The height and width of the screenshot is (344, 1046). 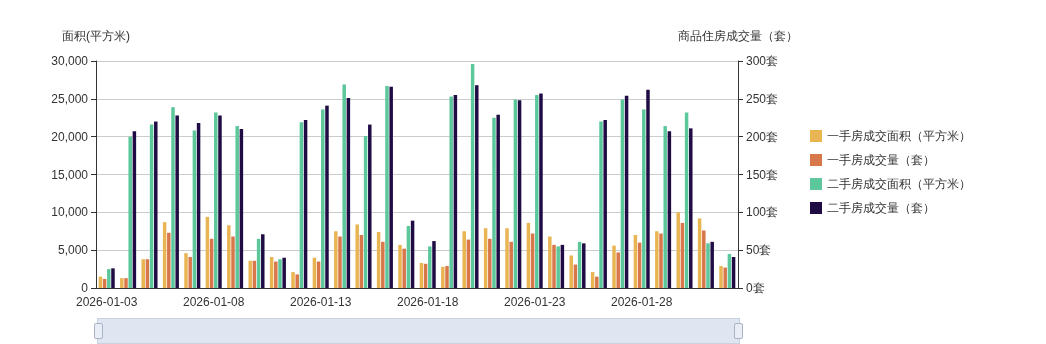 What do you see at coordinates (321, 302) in the screenshot?
I see `x-tick-label: 2026-01-13` at bounding box center [321, 302].